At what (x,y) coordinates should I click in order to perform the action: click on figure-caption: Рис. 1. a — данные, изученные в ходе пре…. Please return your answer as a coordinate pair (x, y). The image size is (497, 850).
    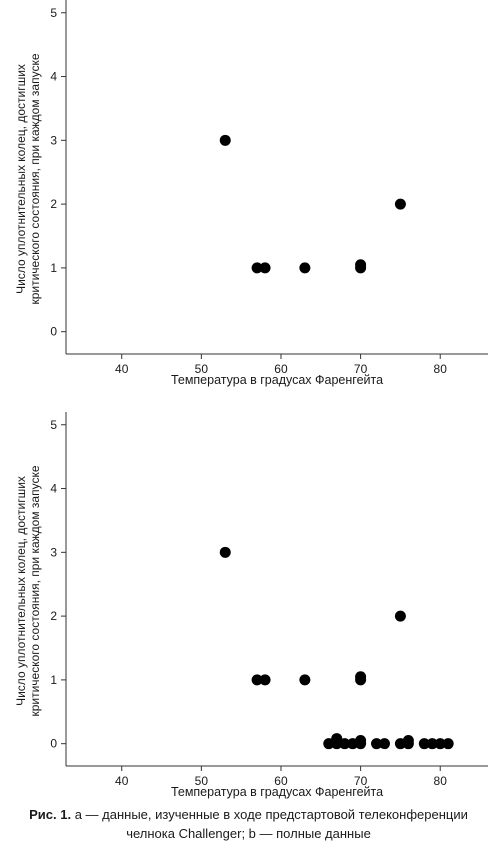
    Looking at the image, I should click on (248, 824).